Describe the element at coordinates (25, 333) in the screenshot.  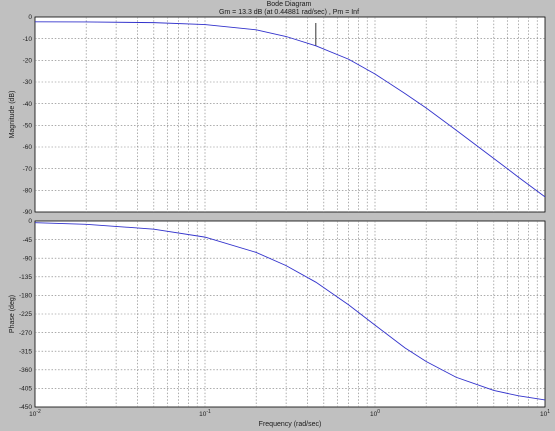
I see `y-tick-label: -270` at that location.